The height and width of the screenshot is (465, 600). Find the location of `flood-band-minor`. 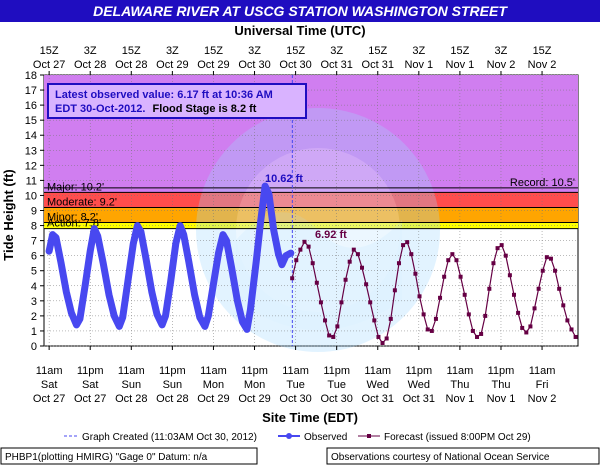

flood-band-minor is located at coordinates (311, 215).